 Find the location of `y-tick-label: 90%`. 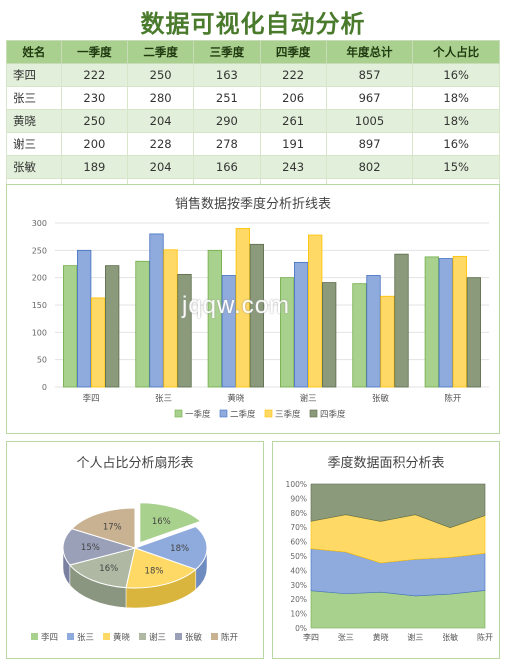

y-tick-label: 90% is located at coordinates (298, 498).